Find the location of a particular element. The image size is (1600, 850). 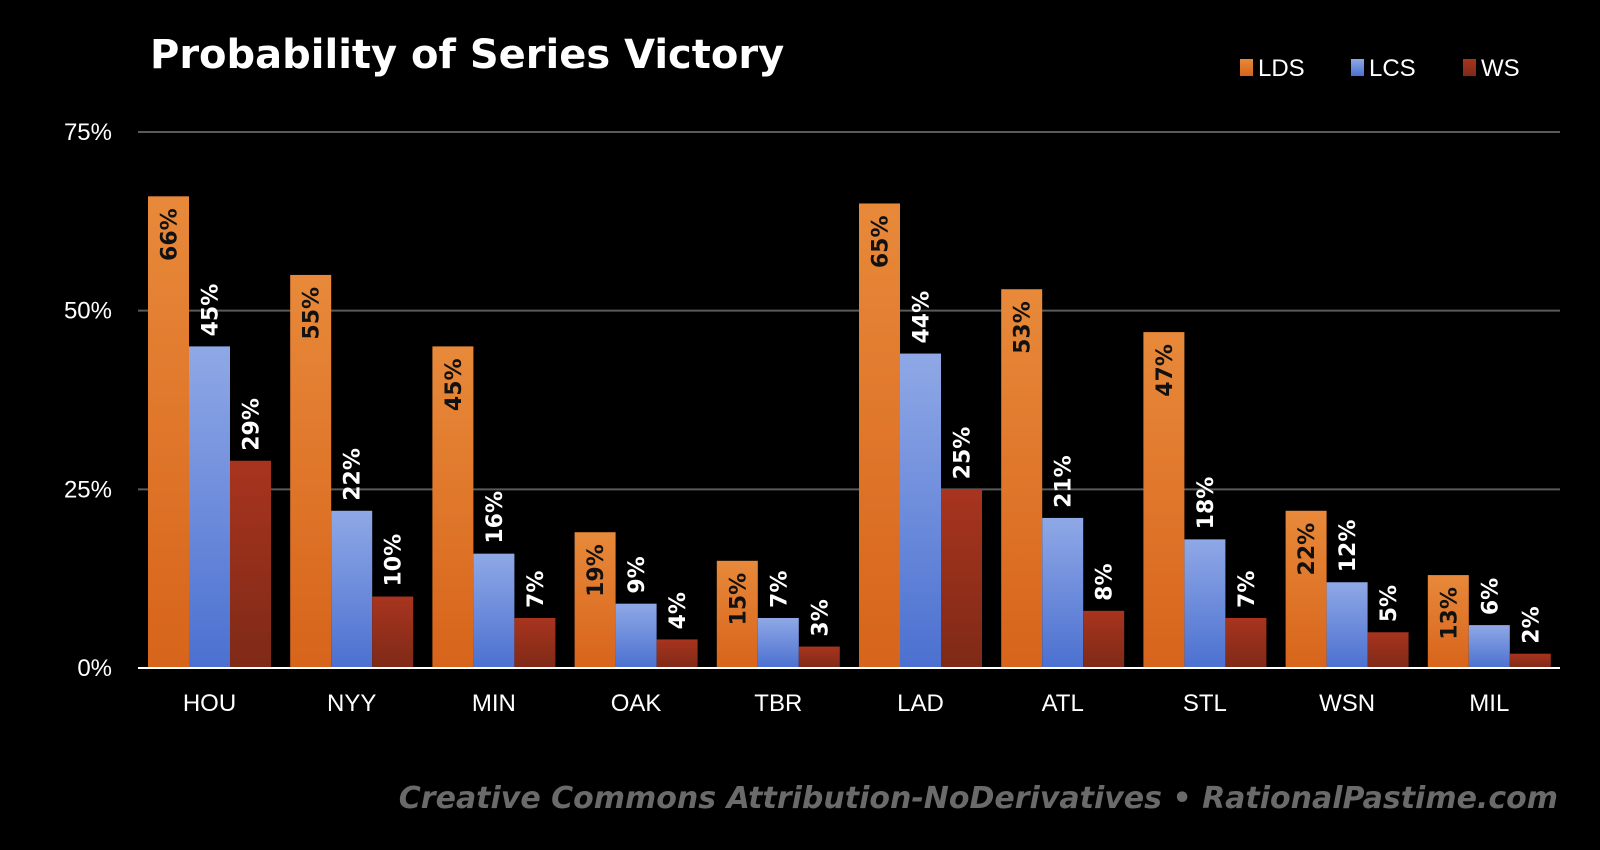

data-label-lds-nyy: 55% is located at coordinates (312, 313).